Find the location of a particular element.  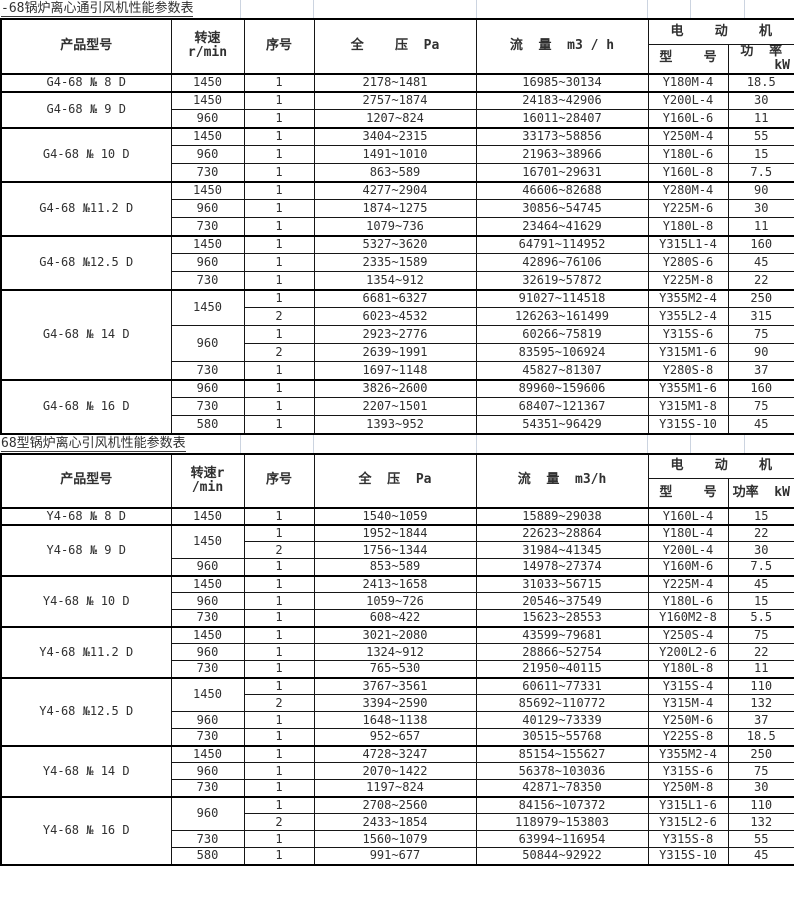

pressure-cell: 5327~3620 is located at coordinates (395, 244).